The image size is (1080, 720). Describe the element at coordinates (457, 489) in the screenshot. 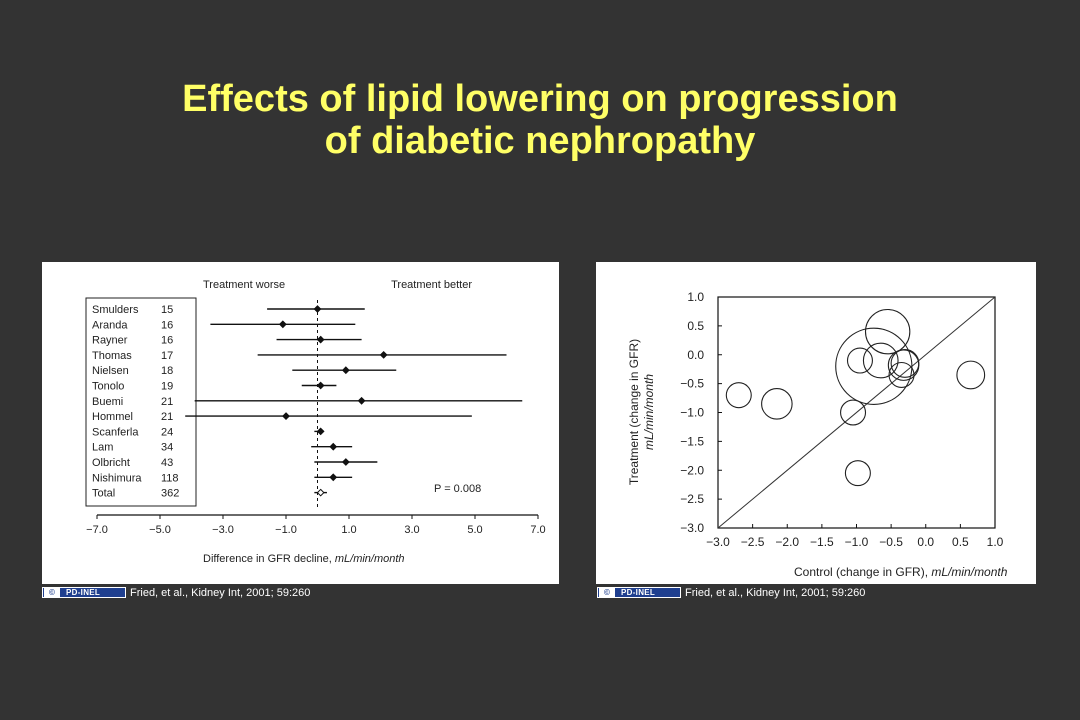

I see `p-value-annotation: P = 0.008` at that location.